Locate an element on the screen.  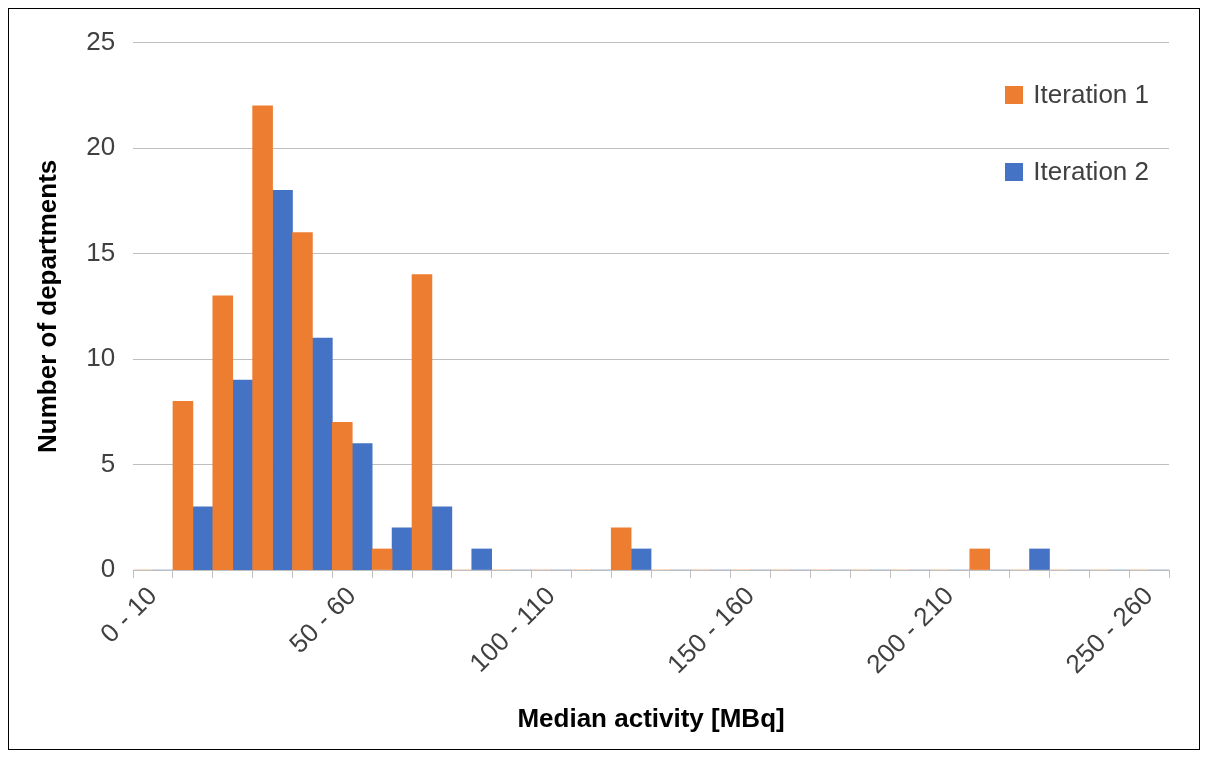
y-tick-label: 25 is located at coordinates (101, 40).